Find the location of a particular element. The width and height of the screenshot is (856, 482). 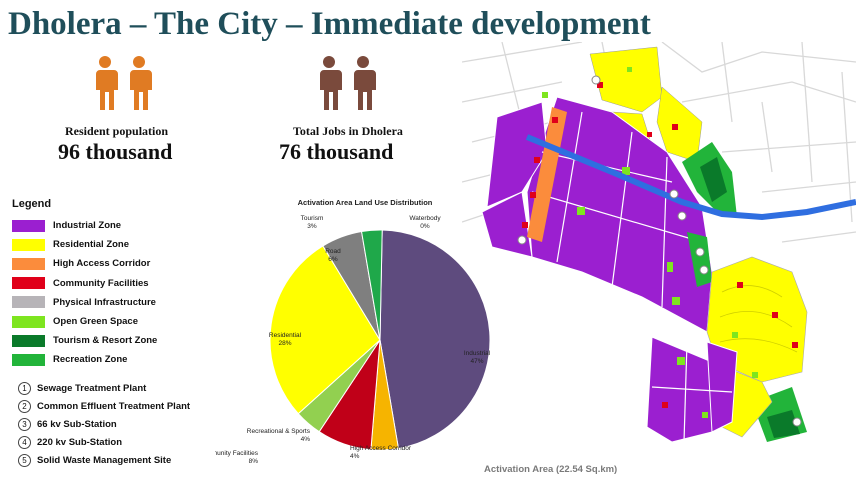

legend-item: Residential Zone is located at coordinates (122, 244).